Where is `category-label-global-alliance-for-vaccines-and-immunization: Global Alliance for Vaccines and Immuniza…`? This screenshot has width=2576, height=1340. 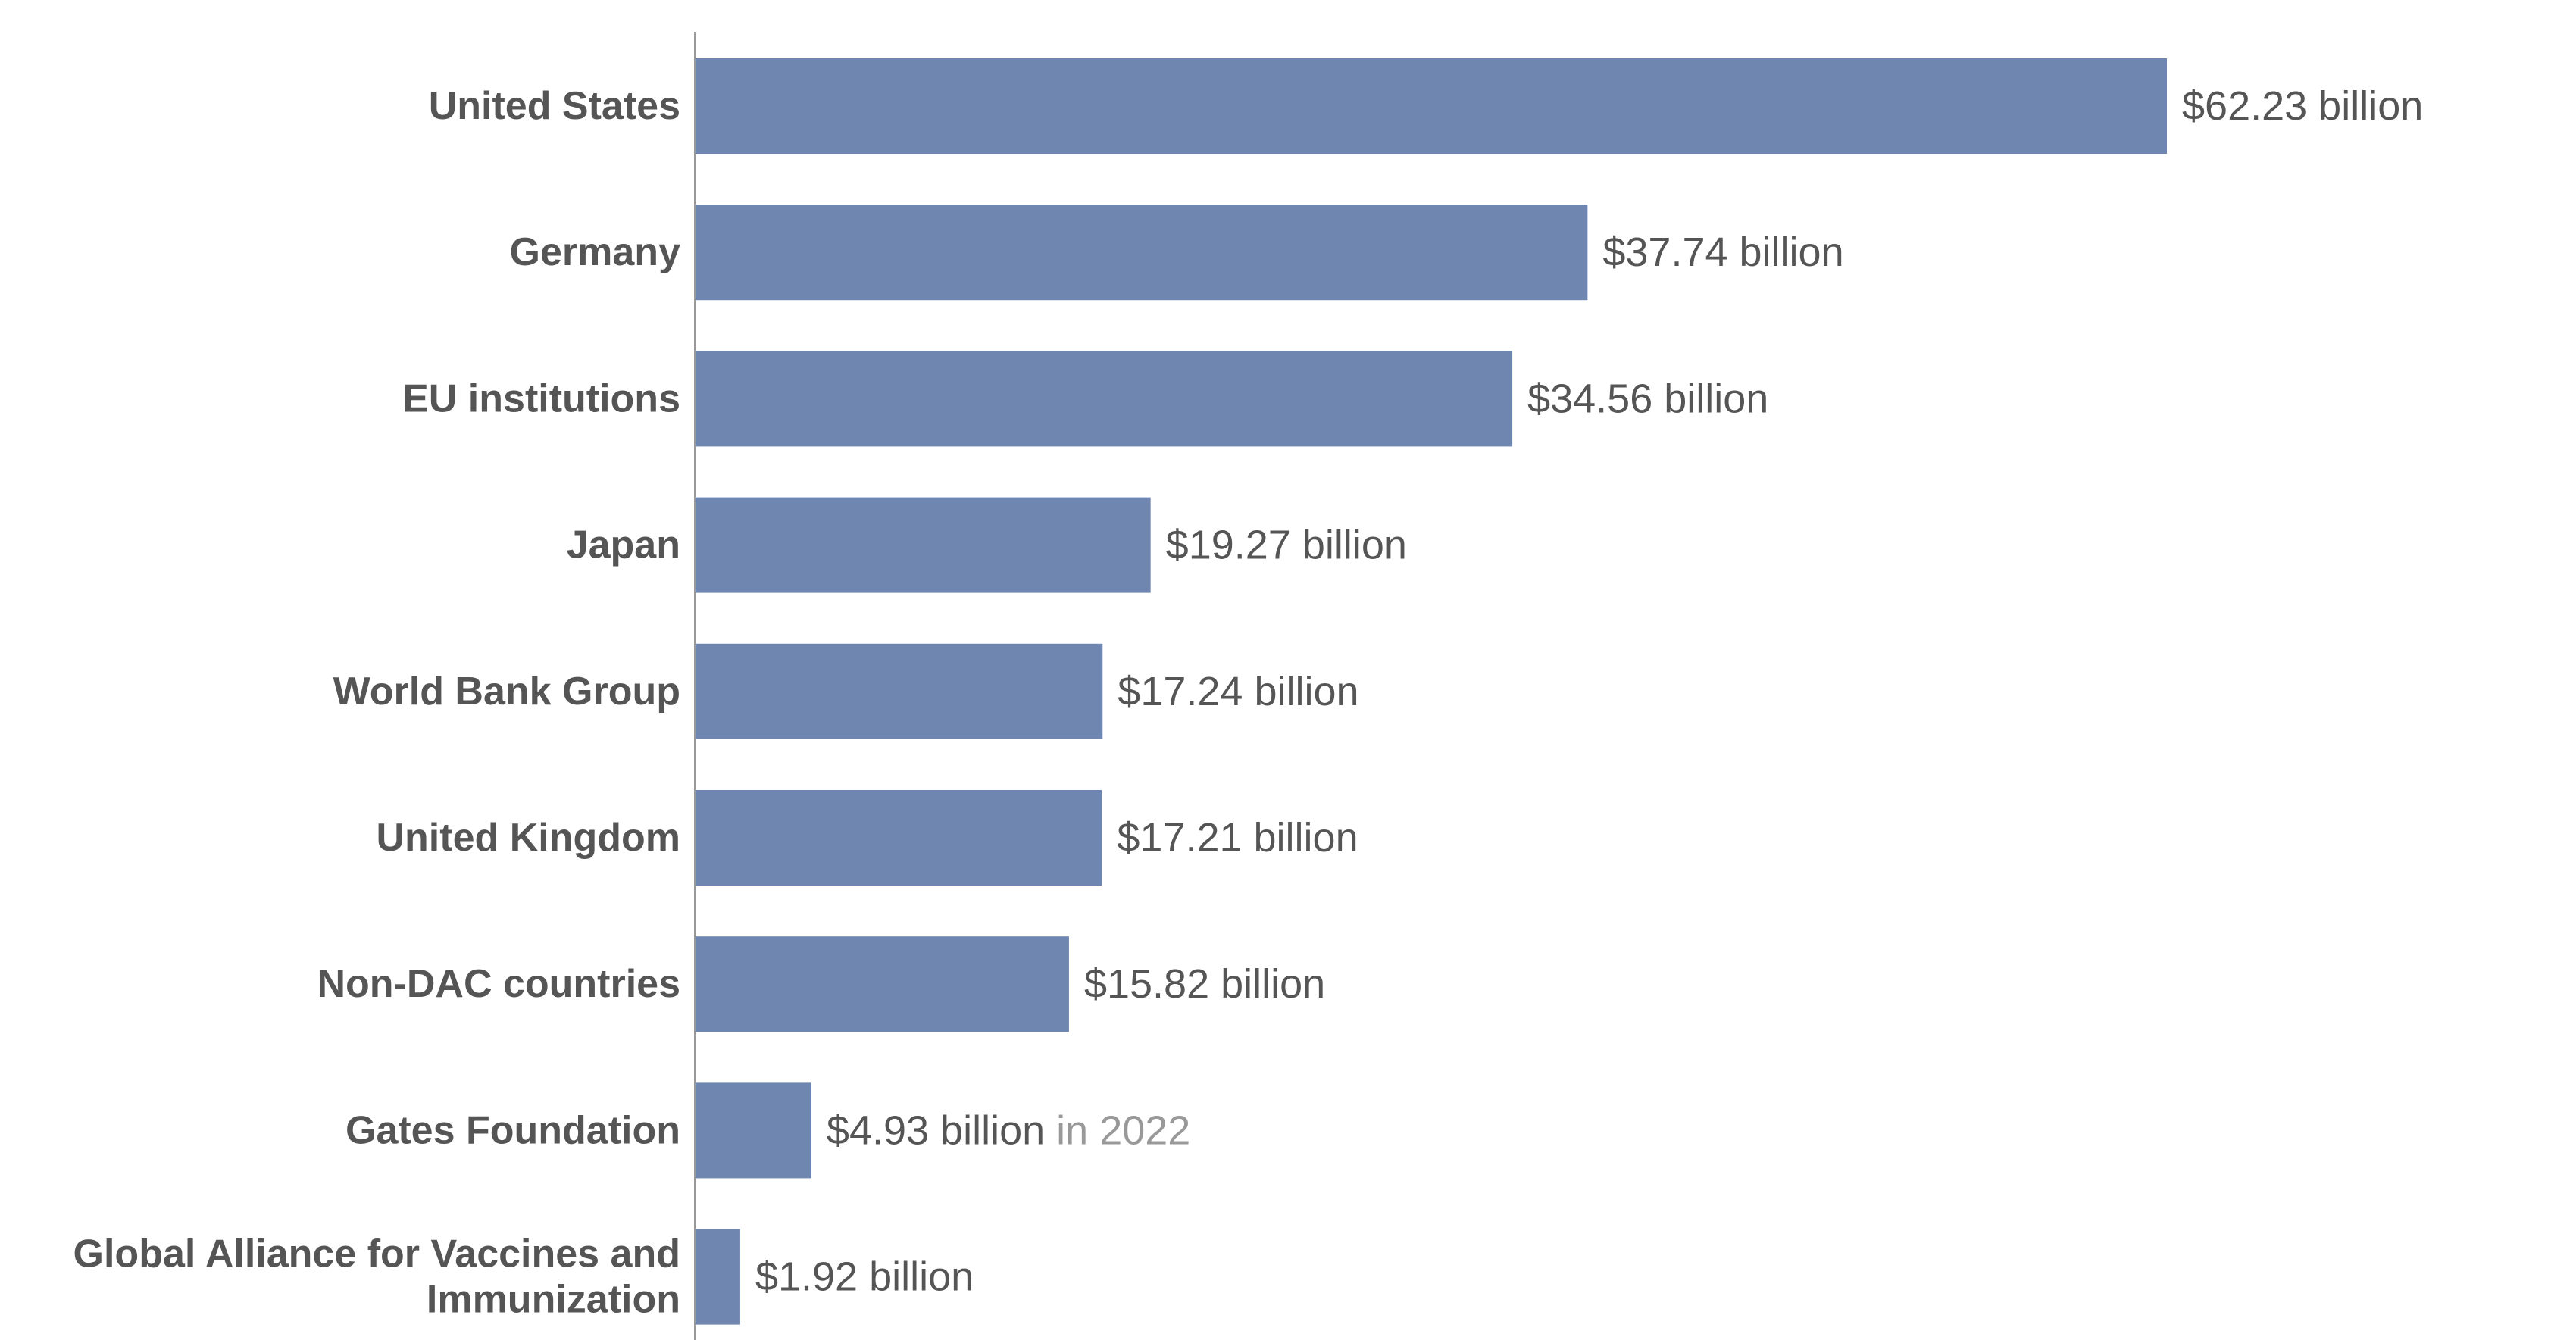 category-label-global-alliance-for-vaccines-and-immunization: Global Alliance for Vaccines and Immuniza… is located at coordinates (376, 1277).